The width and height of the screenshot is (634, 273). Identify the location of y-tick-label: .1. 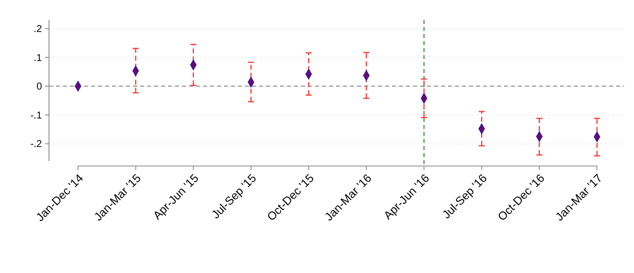
(38, 58).